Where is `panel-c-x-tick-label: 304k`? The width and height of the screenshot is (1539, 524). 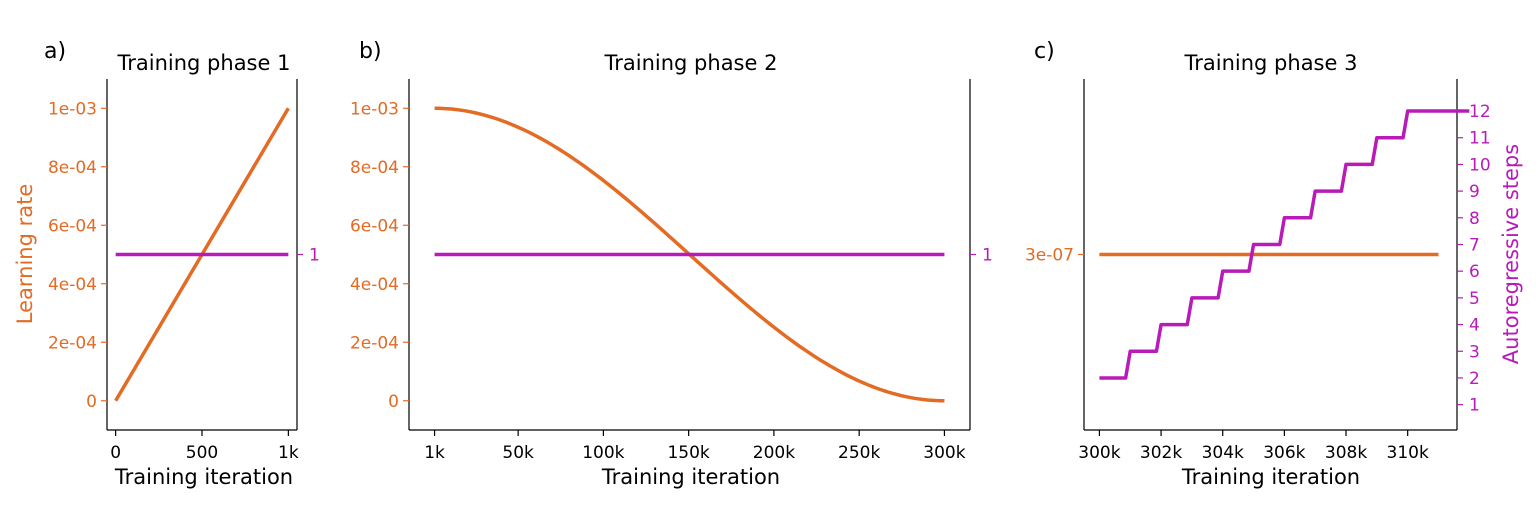 panel-c-x-tick-label: 304k is located at coordinates (1223, 453).